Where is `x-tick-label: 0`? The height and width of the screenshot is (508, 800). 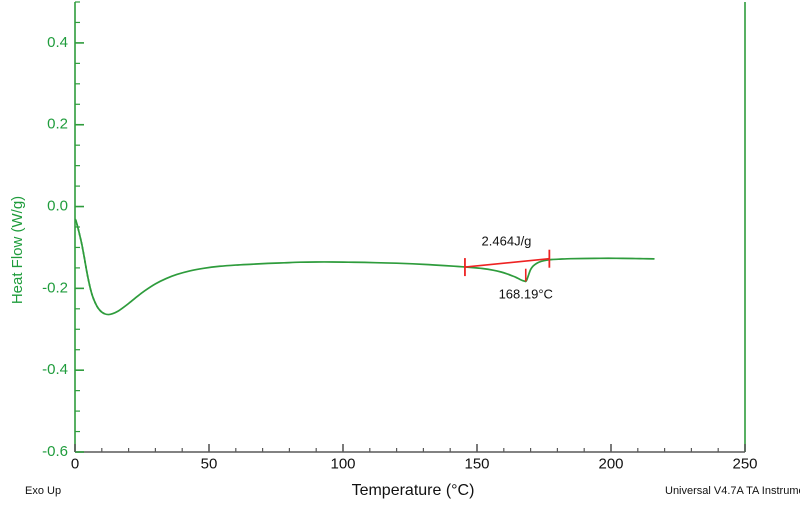
x-tick-label: 0 is located at coordinates (75, 463).